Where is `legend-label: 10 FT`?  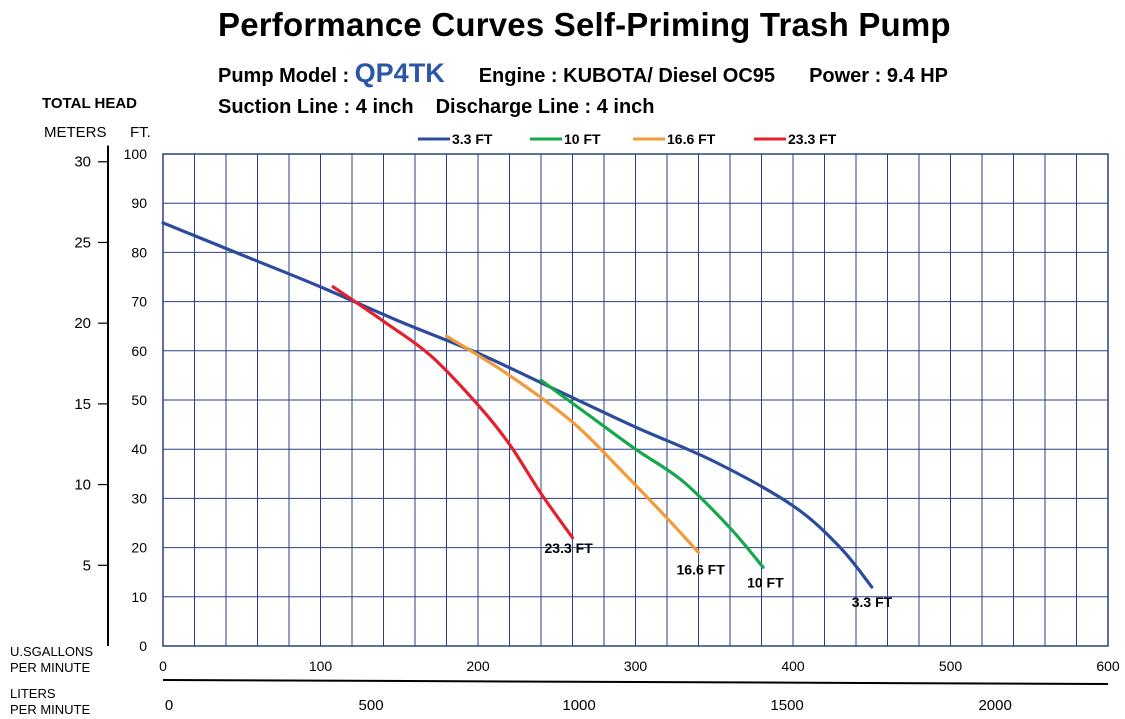
legend-label: 10 FT is located at coordinates (582, 139).